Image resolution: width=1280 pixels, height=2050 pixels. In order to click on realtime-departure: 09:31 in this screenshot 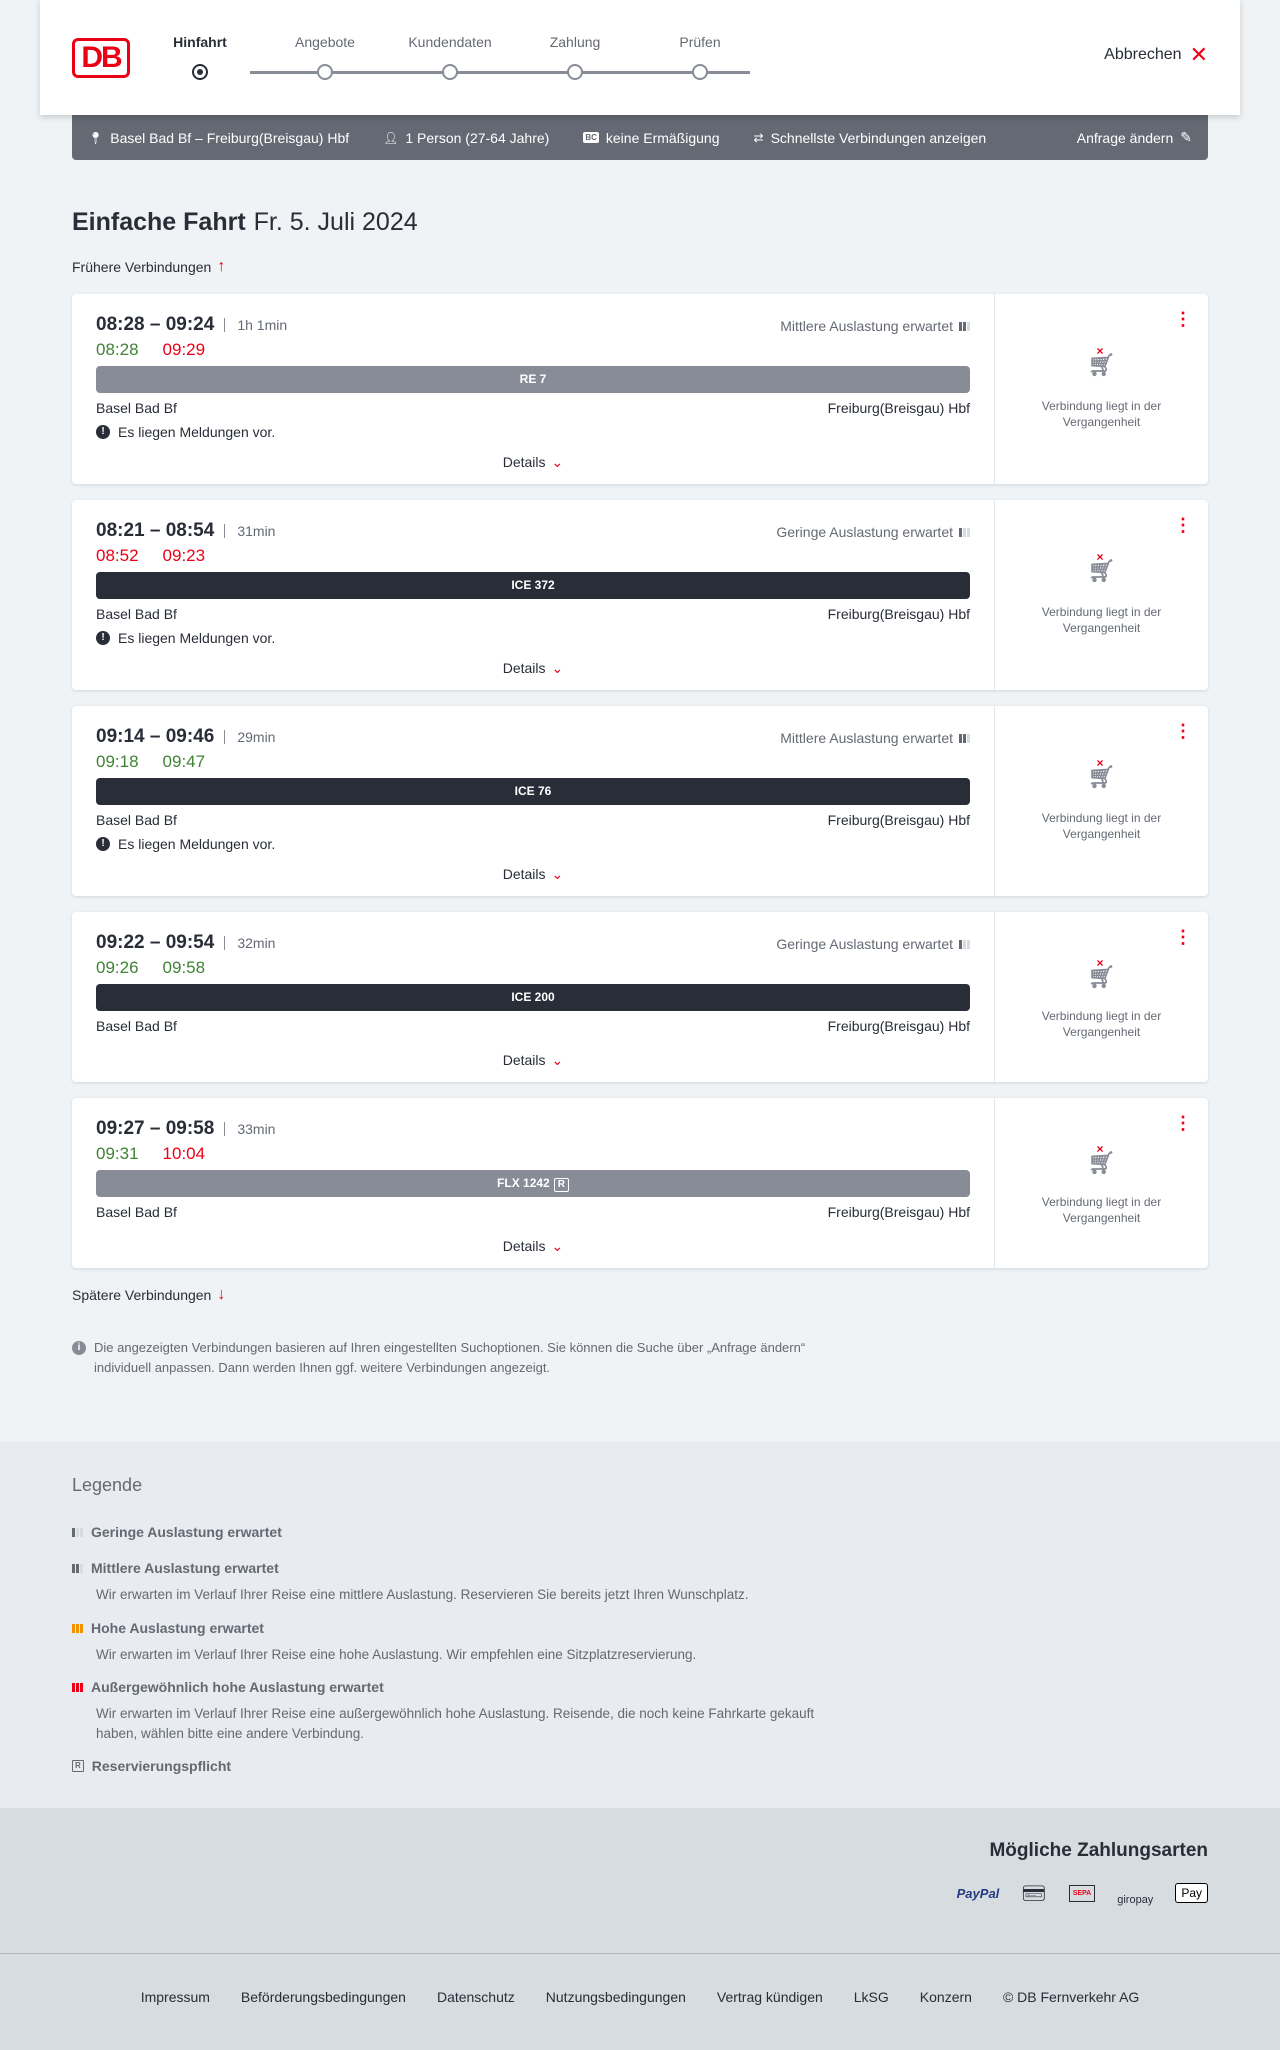, I will do `click(117, 1153)`.